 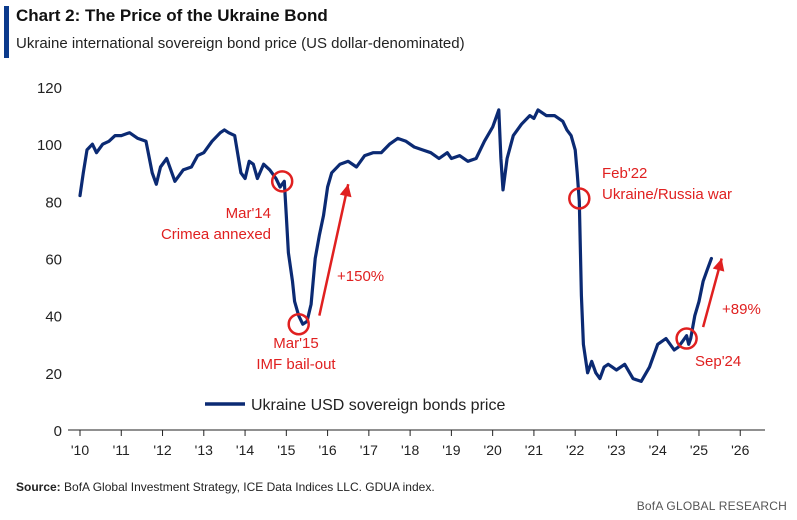 What do you see at coordinates (718, 361) in the screenshot?
I see `annotation-sep24-label: Sep'24` at bounding box center [718, 361].